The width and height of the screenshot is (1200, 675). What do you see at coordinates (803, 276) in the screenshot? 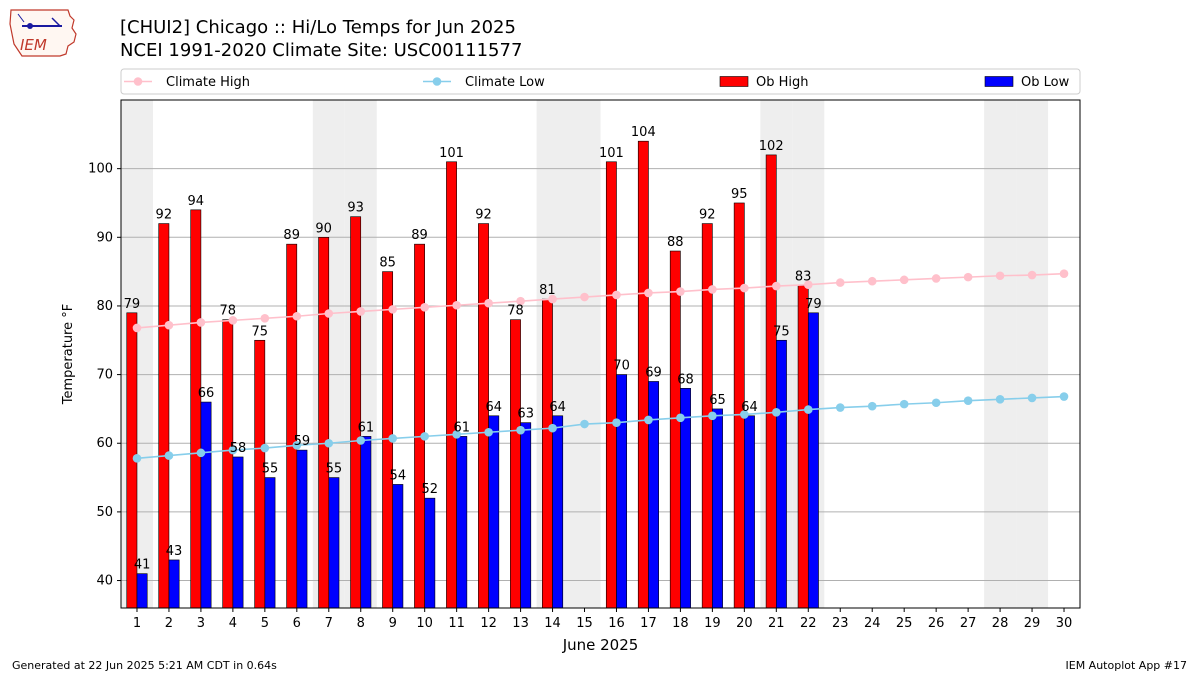
I see `ob-high-label: 83` at bounding box center [803, 276].